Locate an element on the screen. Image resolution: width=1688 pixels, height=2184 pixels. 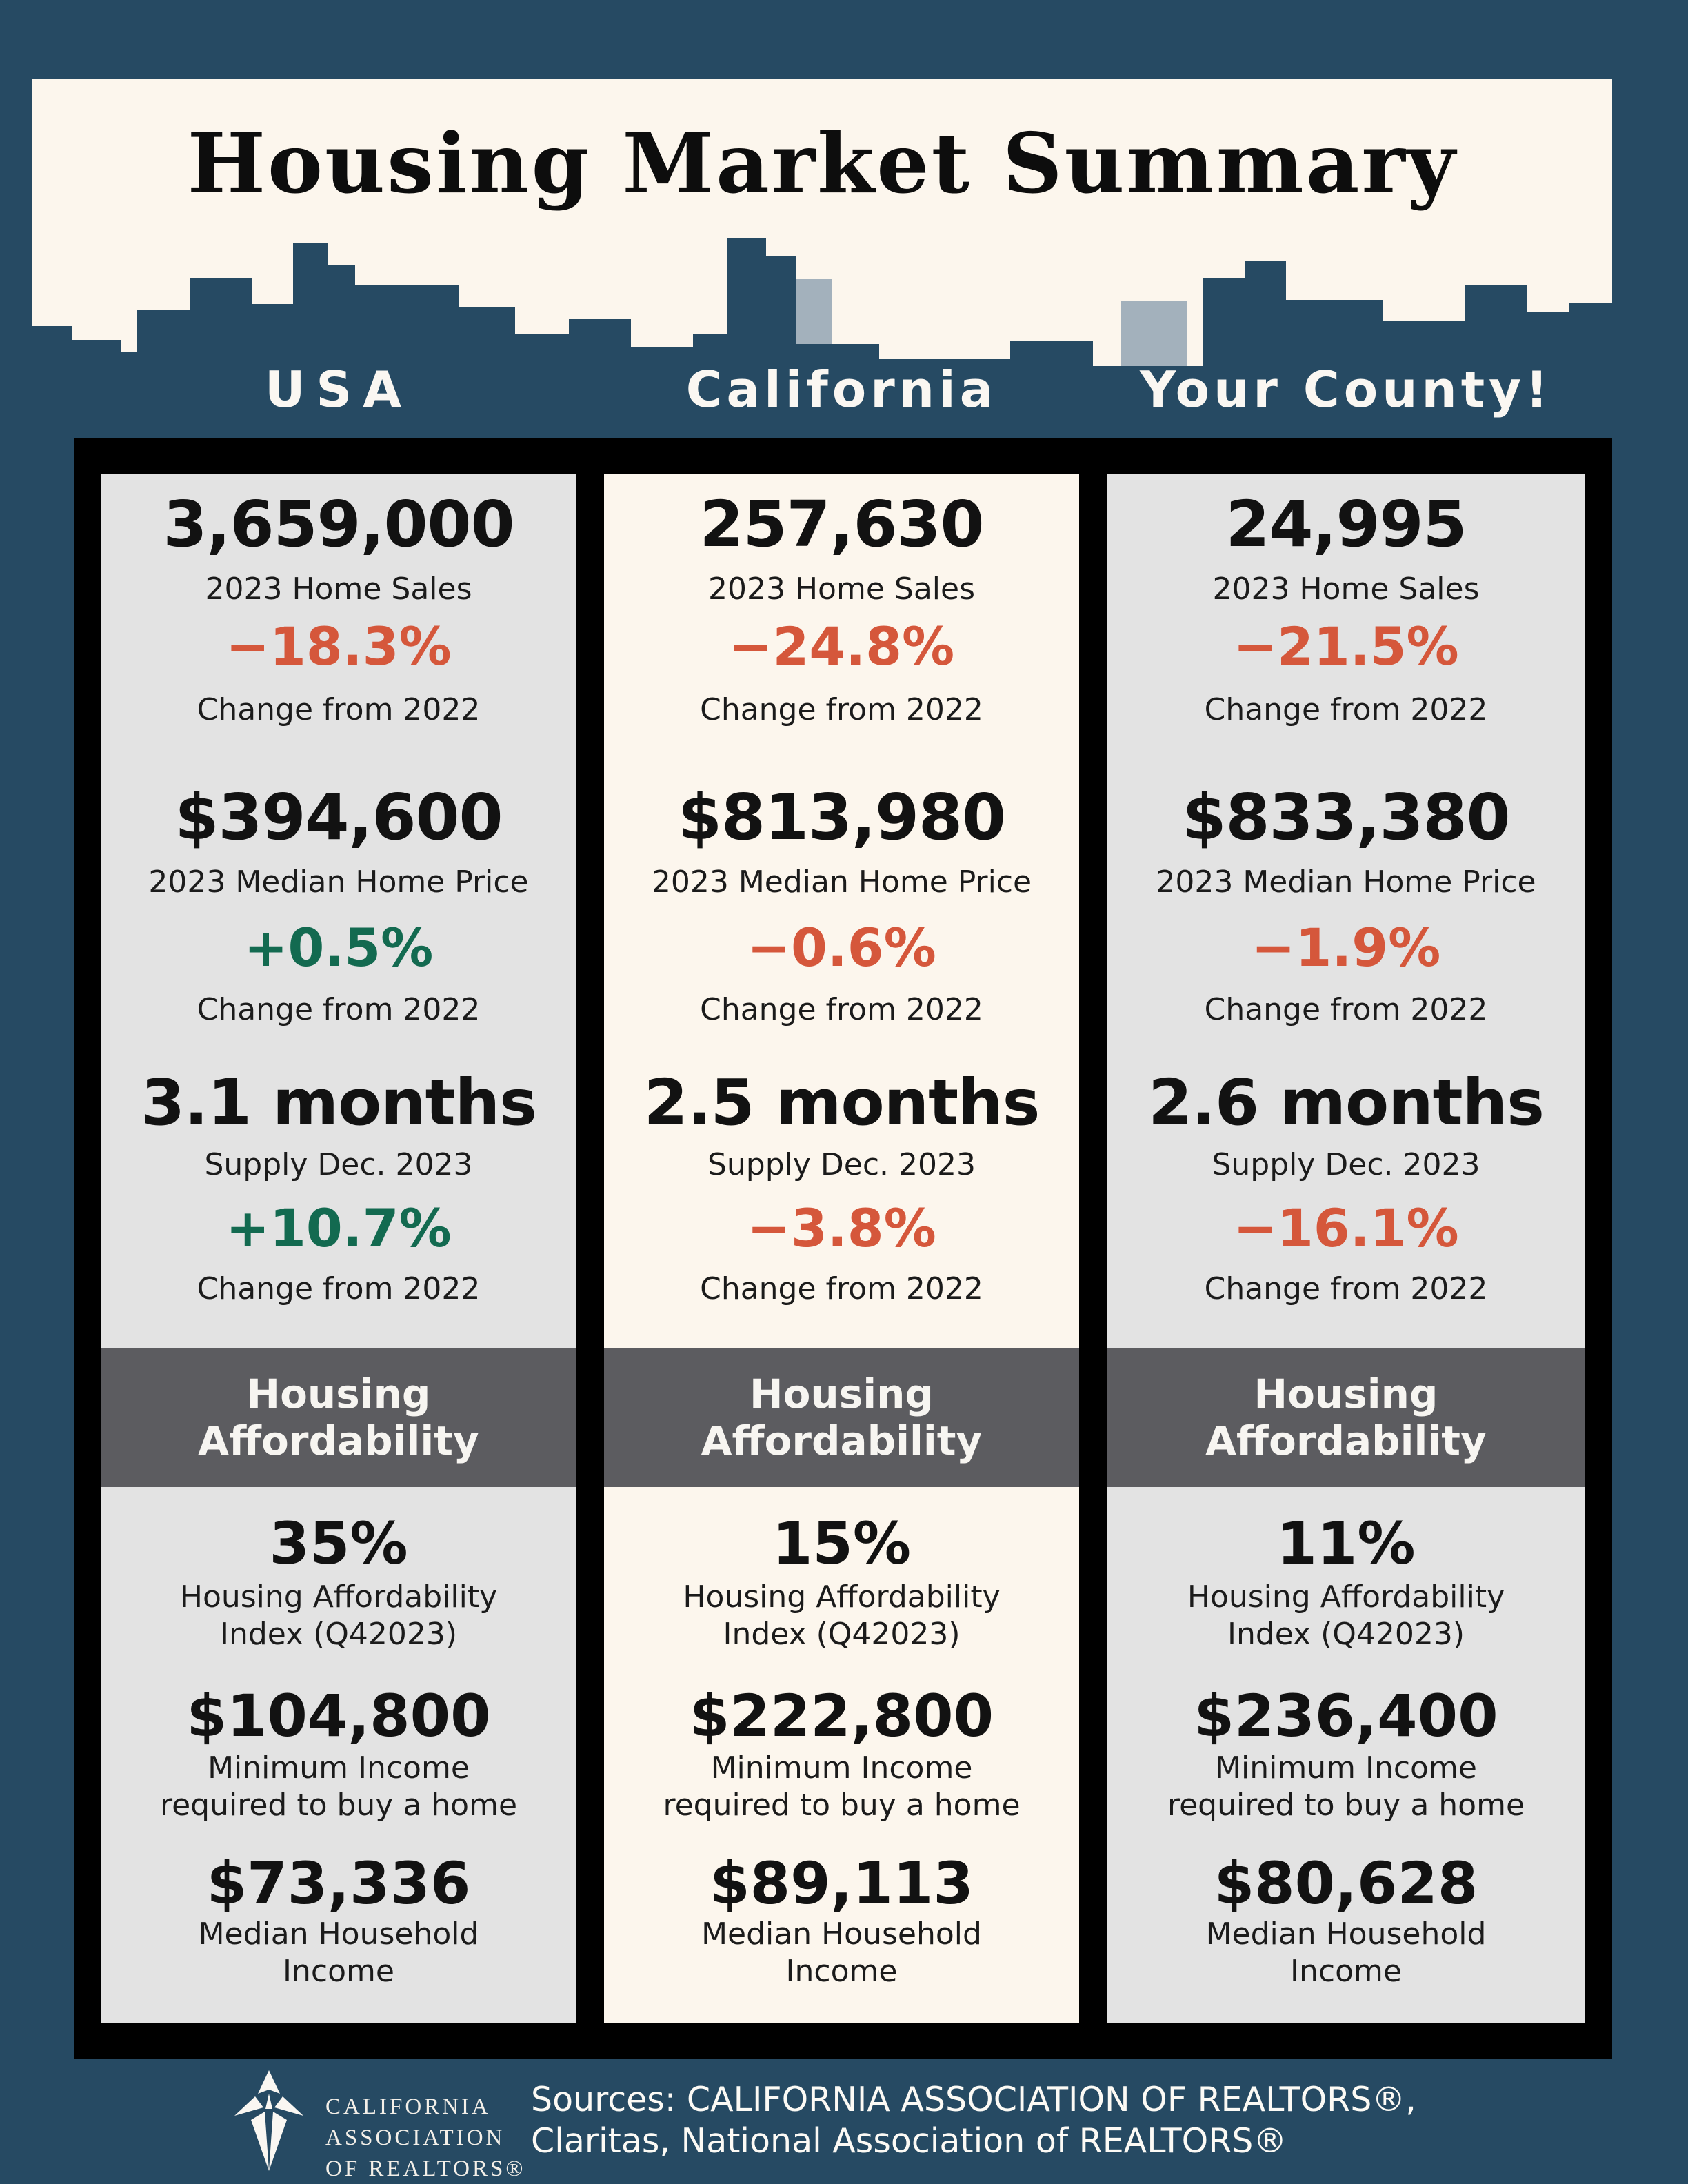
supply-value: 2.5 months is located at coordinates (842, 1103).